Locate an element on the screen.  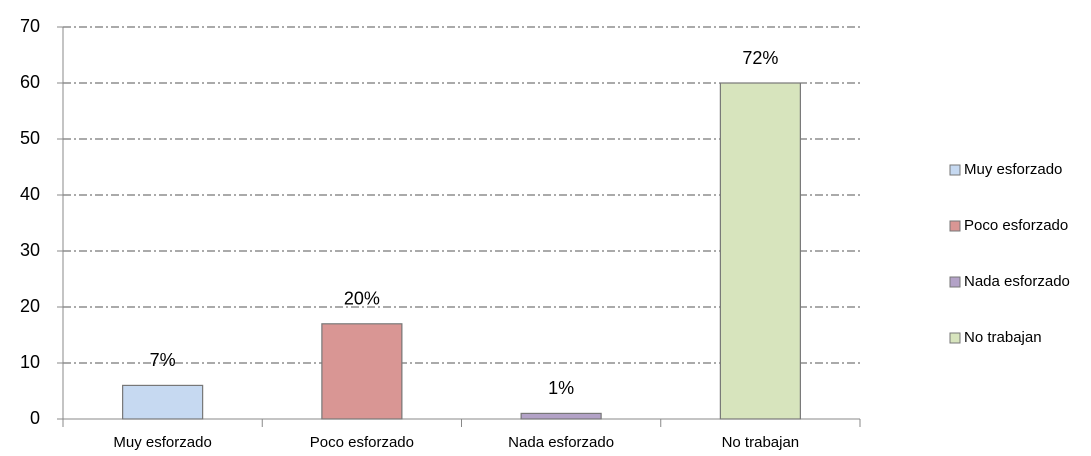
y-tick-label: 30 is located at coordinates (30, 250).